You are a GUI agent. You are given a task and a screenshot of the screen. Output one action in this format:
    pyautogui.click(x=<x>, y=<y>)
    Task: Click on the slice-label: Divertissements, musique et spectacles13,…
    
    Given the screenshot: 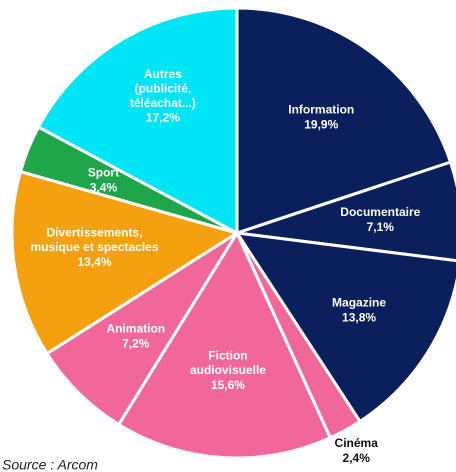 What is the action you would take?
    pyautogui.click(x=94, y=247)
    